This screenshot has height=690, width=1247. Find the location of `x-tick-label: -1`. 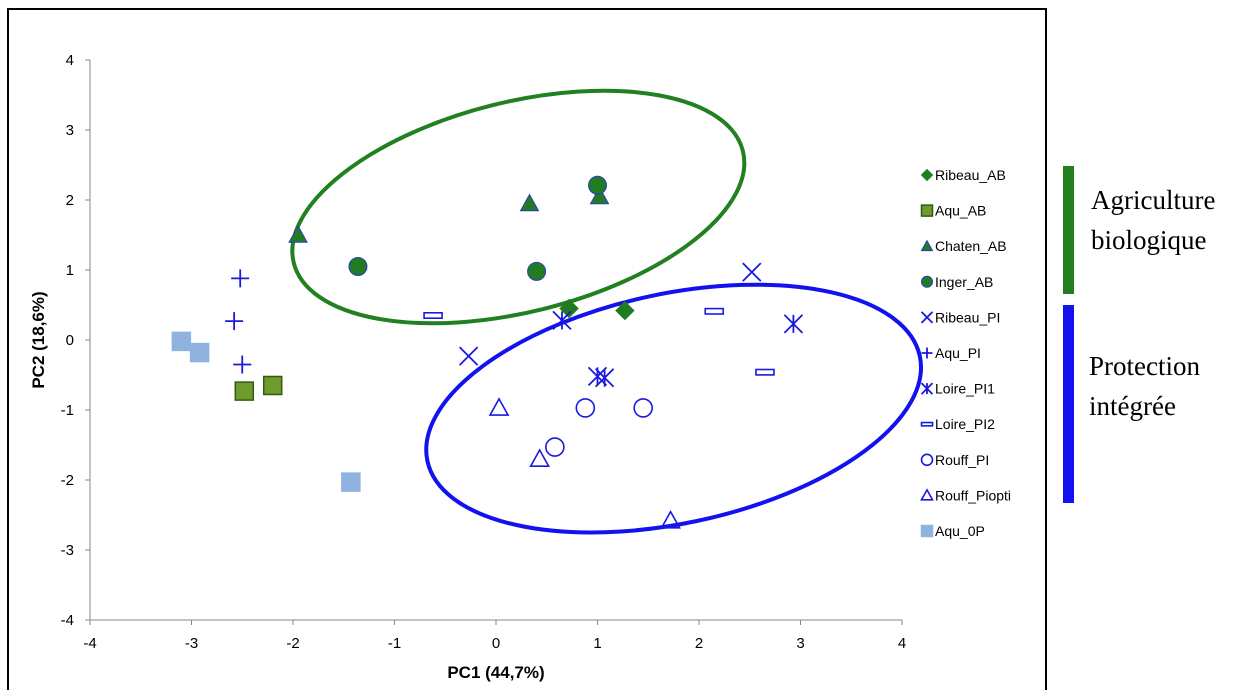

x-tick-label: -1 is located at coordinates (394, 643).